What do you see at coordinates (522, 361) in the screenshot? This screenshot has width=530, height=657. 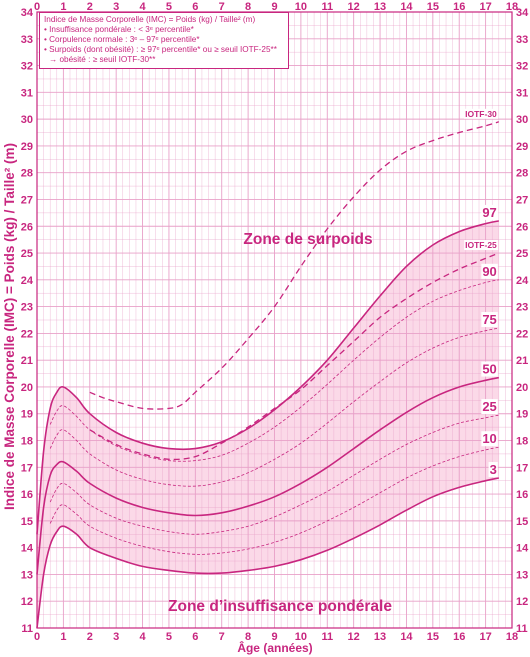 I see `y-tick-label-right: 21` at bounding box center [522, 361].